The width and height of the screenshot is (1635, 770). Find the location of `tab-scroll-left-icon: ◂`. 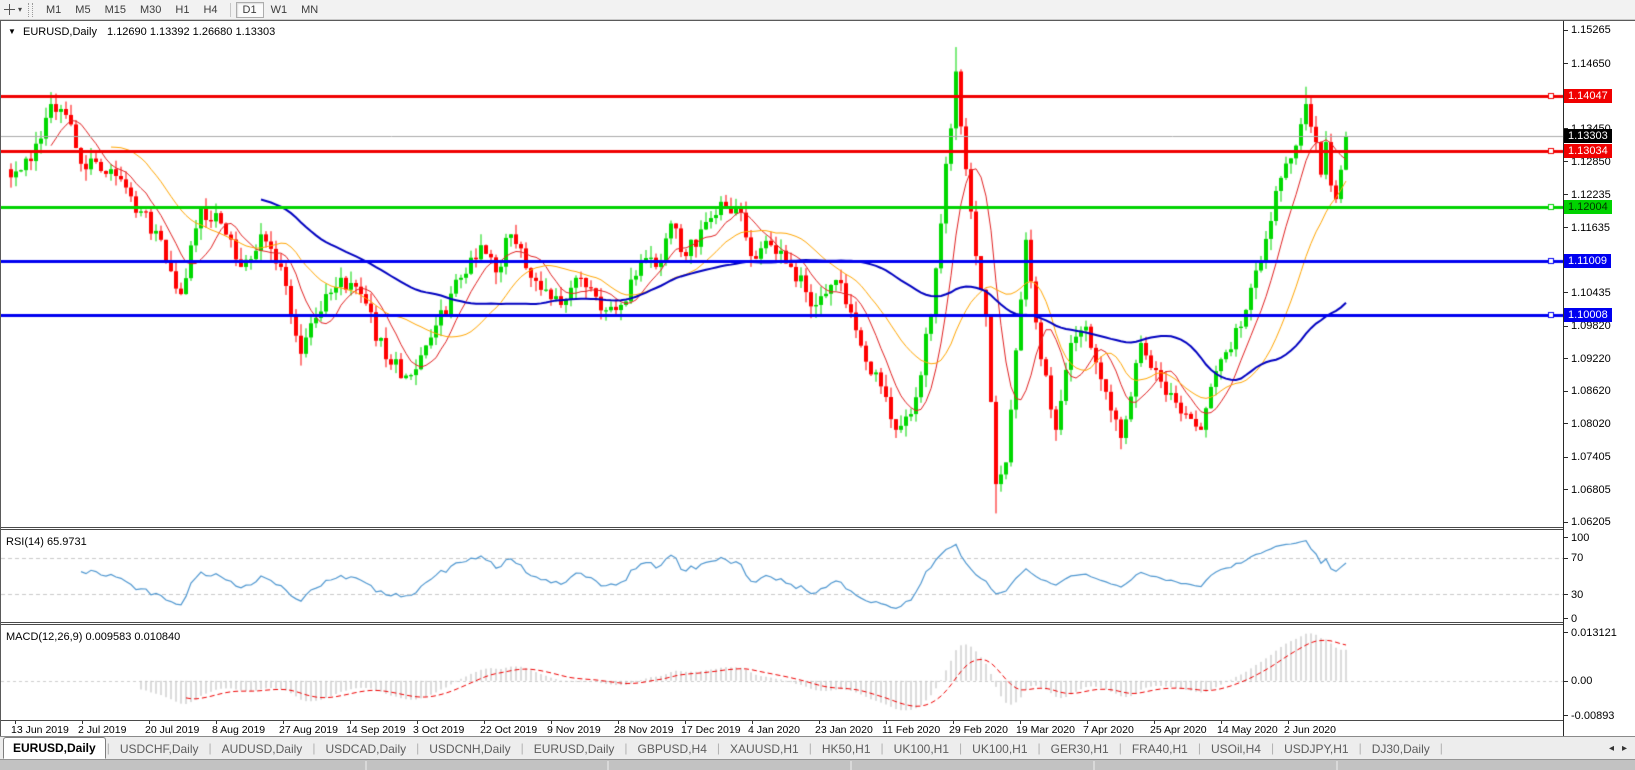

tab-scroll-left-icon: ◂ is located at coordinates (1611, 748).